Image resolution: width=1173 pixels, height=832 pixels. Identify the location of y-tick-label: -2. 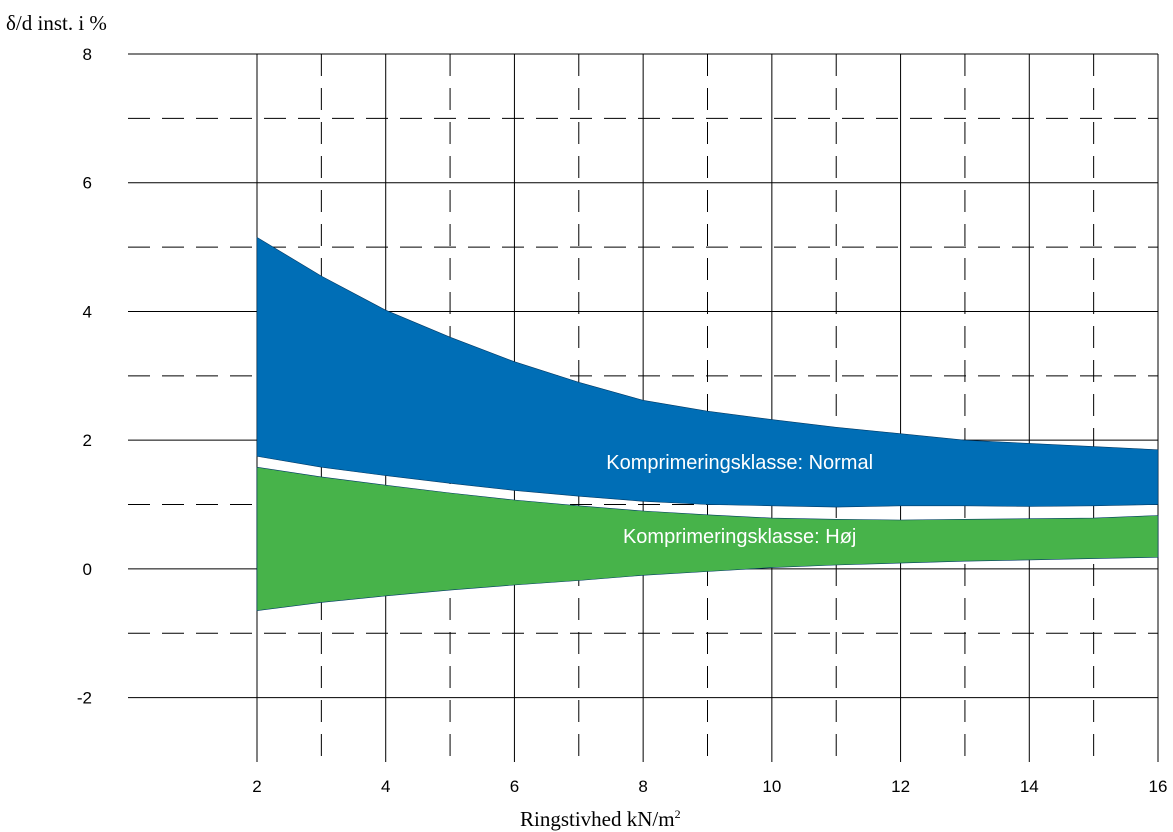
(84, 698).